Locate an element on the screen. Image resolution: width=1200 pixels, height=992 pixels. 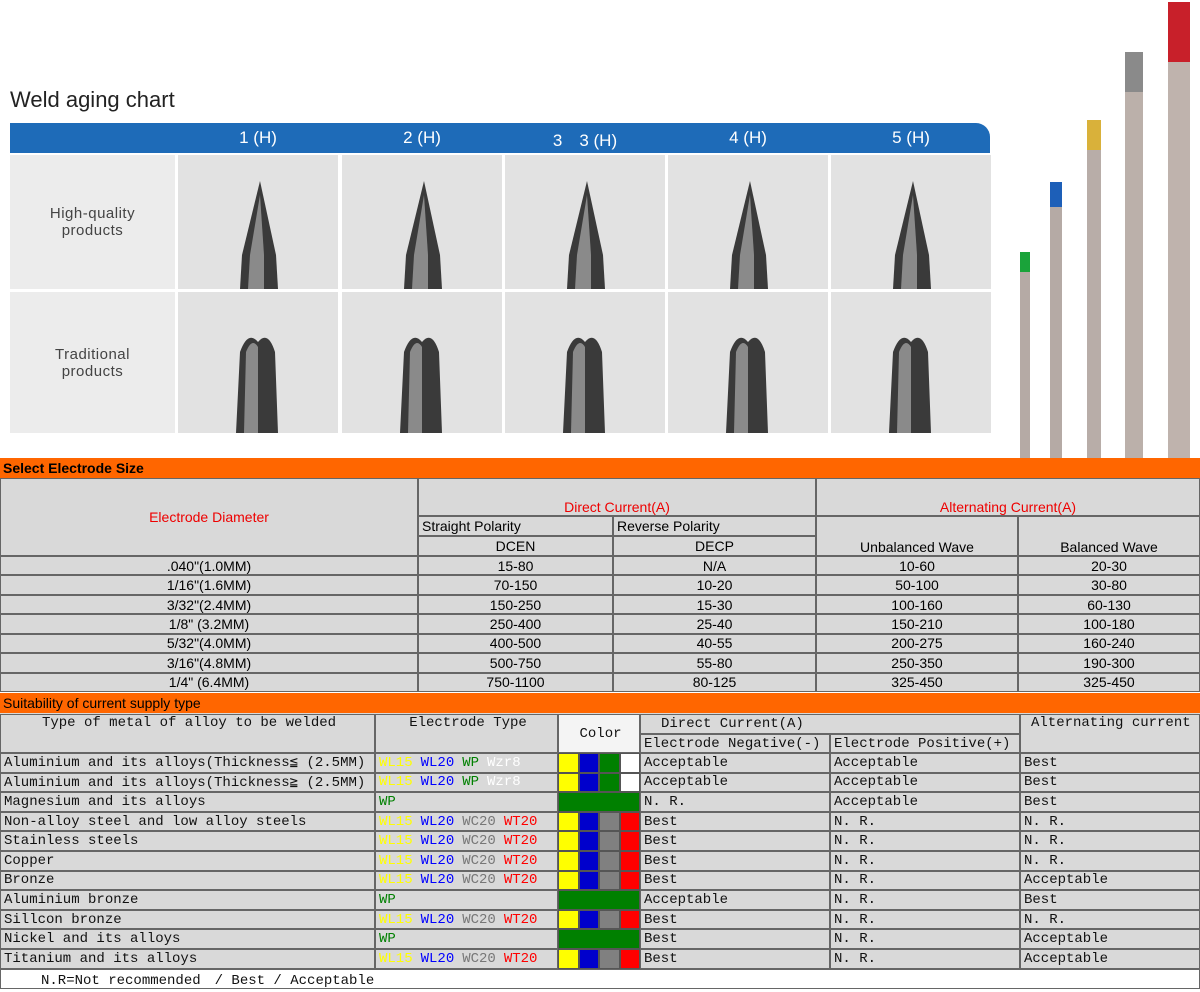
electrode-type-cell: WL15 WL20 WP Wzr8 is located at coordinates (466, 763).